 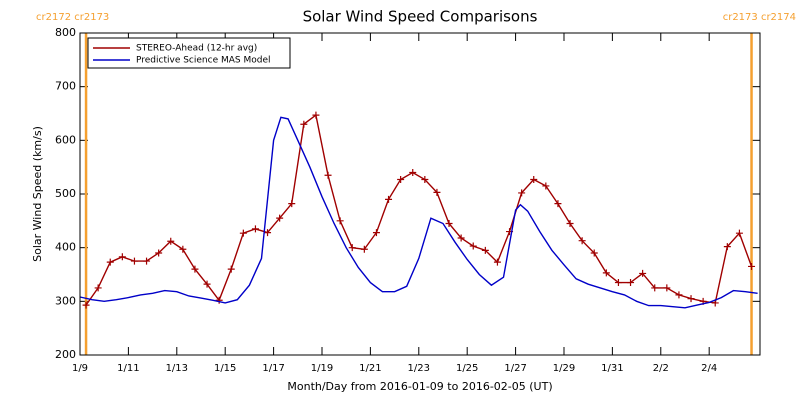 What do you see at coordinates (203, 61) in the screenshot?
I see `legend-label: Predictive Science MAS Model` at bounding box center [203, 61].